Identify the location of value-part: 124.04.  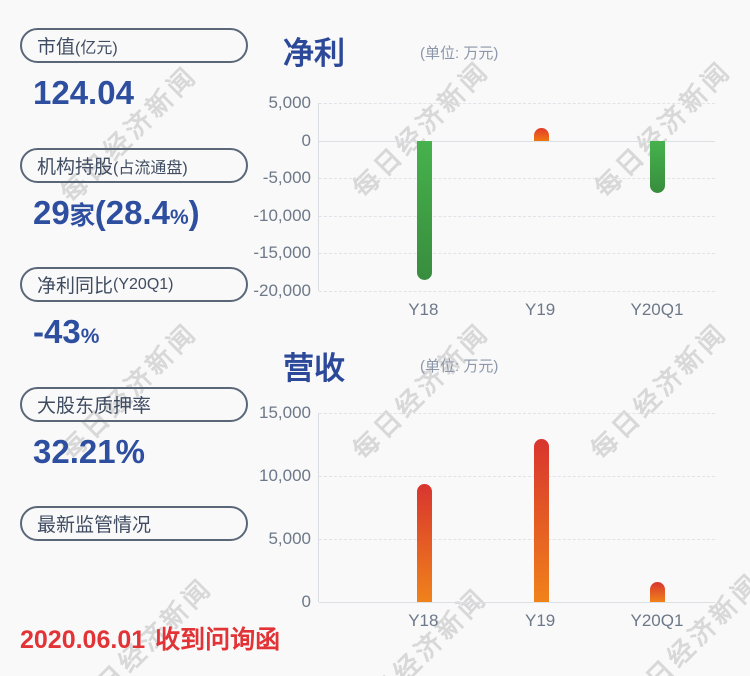
(83, 92).